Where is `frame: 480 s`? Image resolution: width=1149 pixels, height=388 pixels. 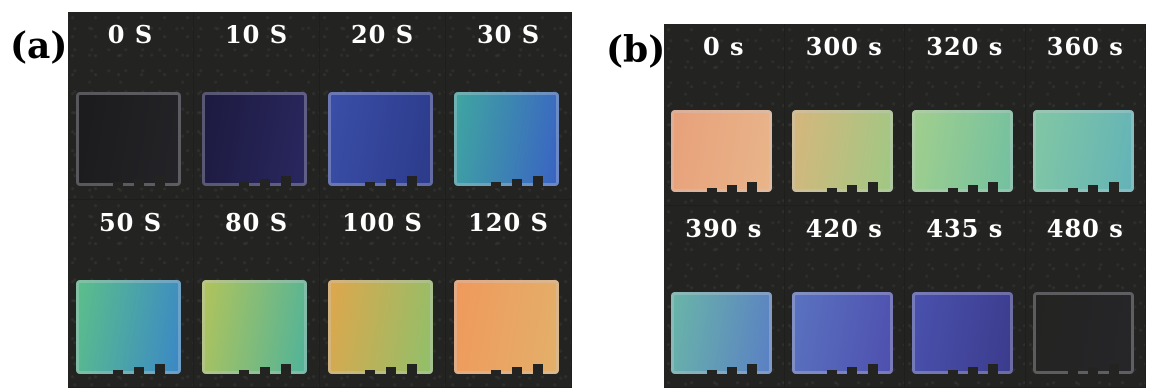 frame: 480 s is located at coordinates (1085, 296).